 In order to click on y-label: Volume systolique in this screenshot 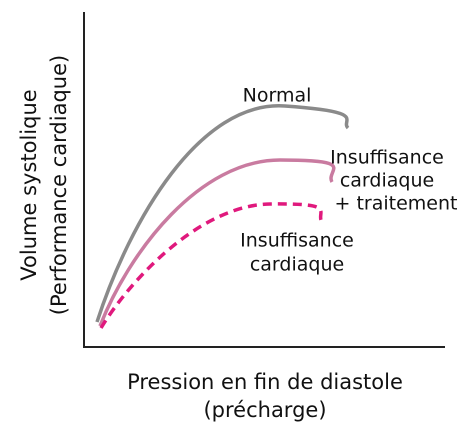, I will do `click(29, 184)`.